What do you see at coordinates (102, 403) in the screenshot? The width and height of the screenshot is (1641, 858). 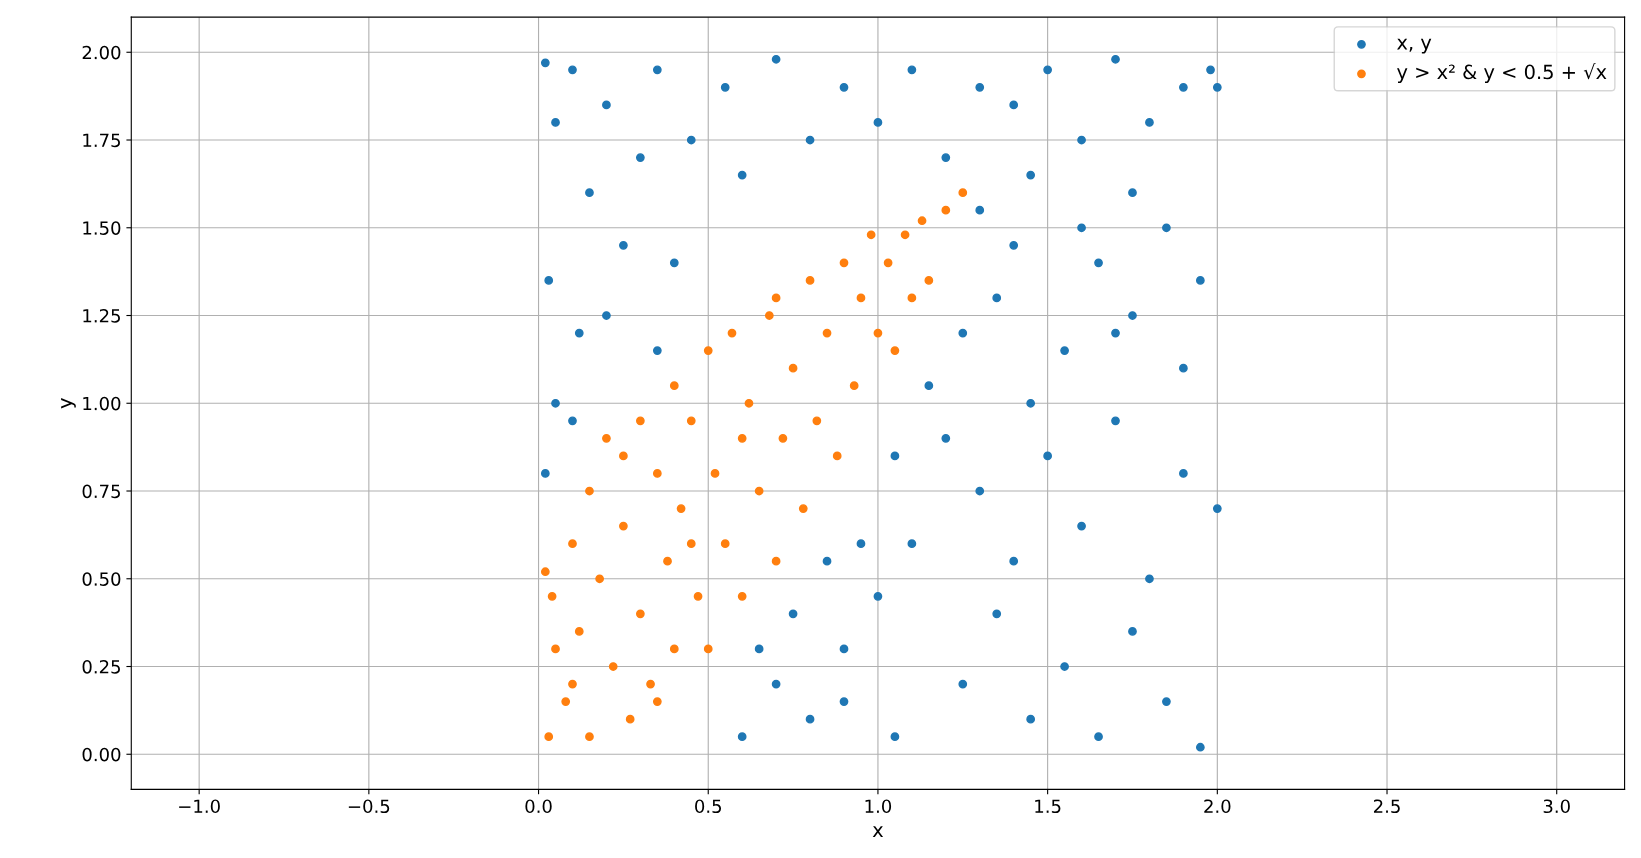 I see `y-tick-label: 1.00` at bounding box center [102, 403].